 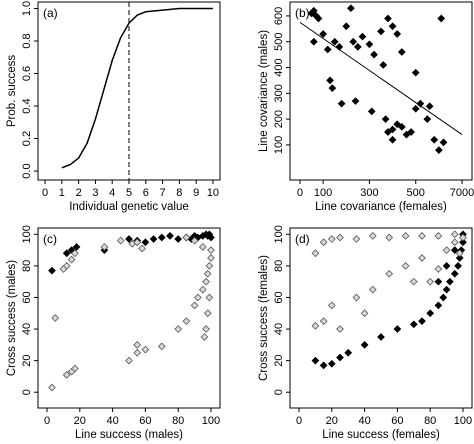 What do you see at coordinates (430, 421) in the screenshot?
I see `x-tick-label: 80` at bounding box center [430, 421].